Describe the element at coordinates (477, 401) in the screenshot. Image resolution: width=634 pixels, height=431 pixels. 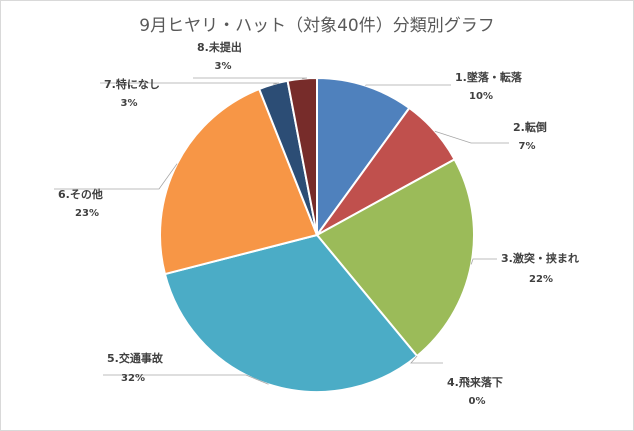
I see `percent-label-4: 0%` at that location.